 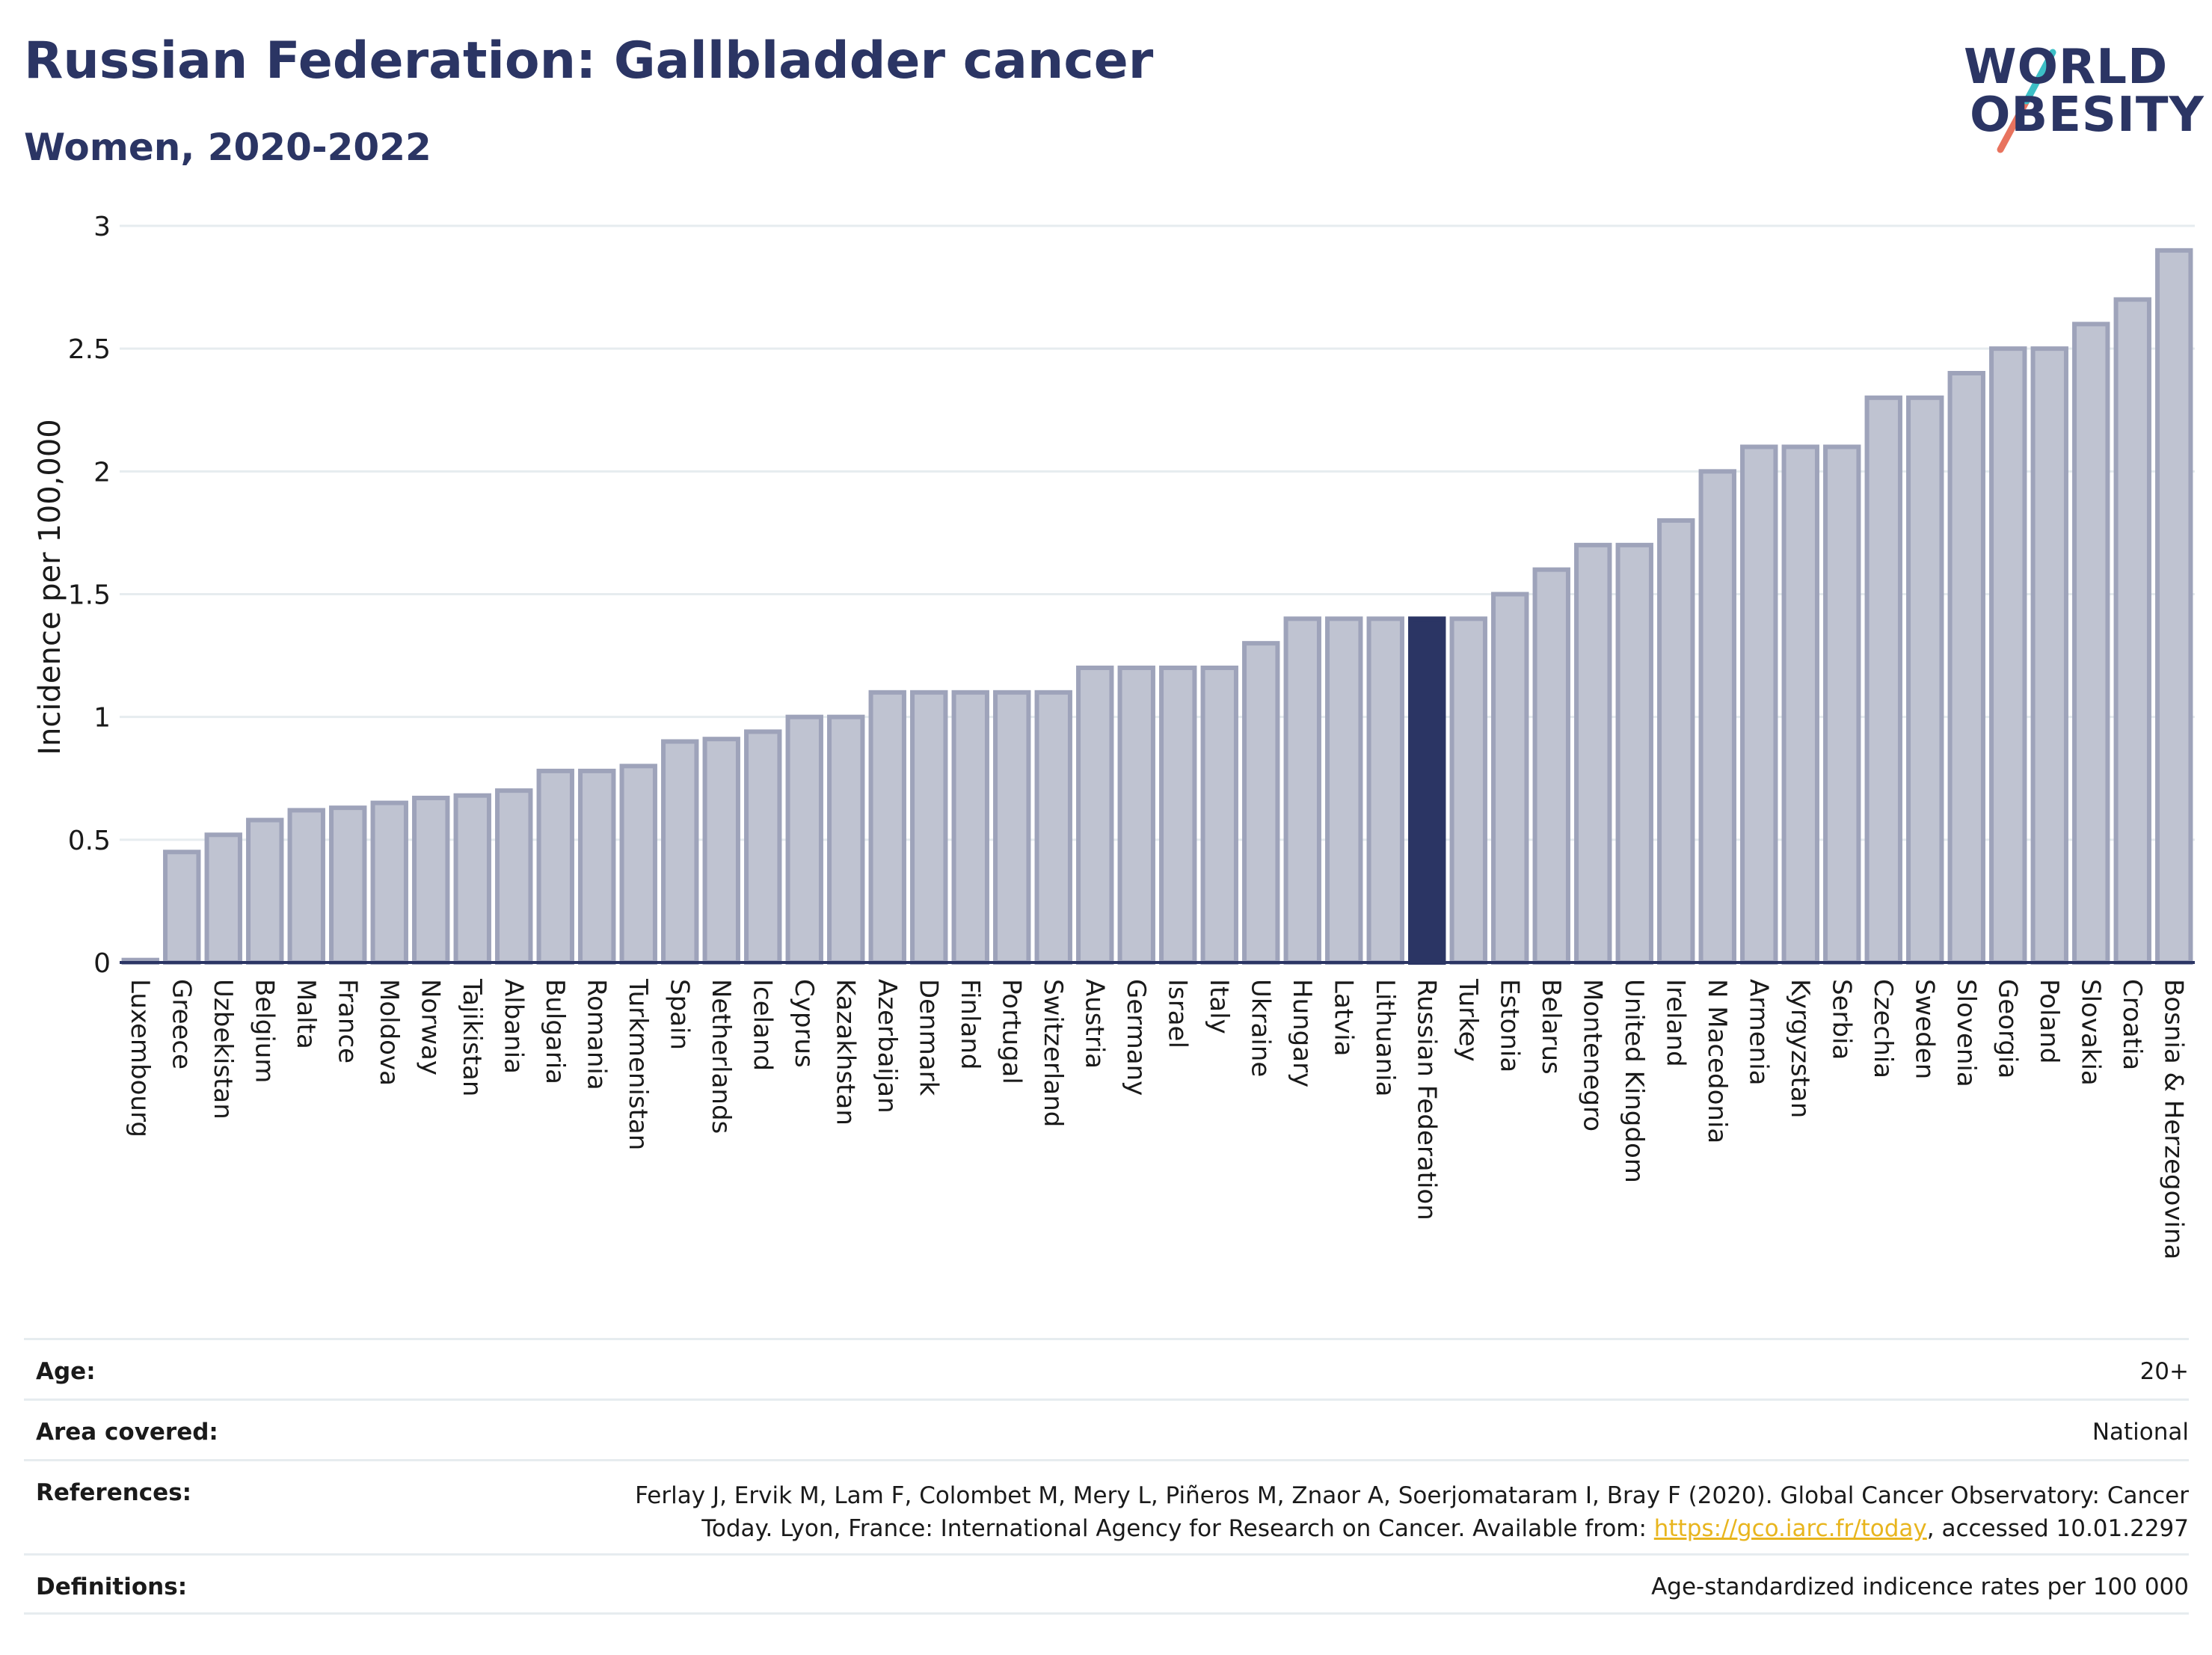 What do you see at coordinates (1468, 790) in the screenshot?
I see `bar-turkey` at bounding box center [1468, 790].